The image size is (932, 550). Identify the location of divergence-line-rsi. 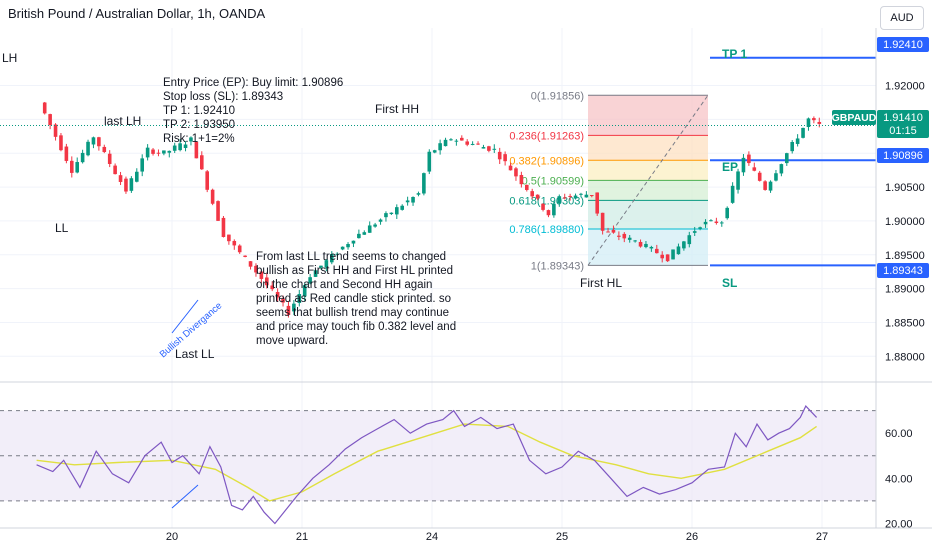
(185, 496).